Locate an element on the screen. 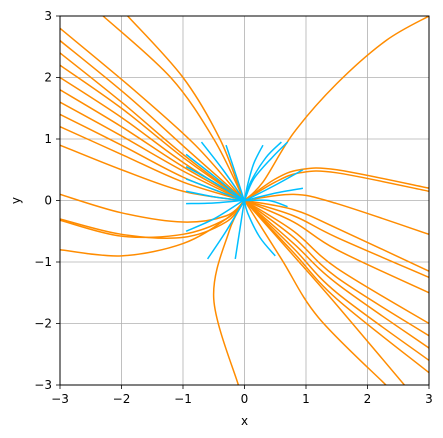 This screenshot has width=443, height=438. y-tick-label-3: 0 is located at coordinates (48, 201).